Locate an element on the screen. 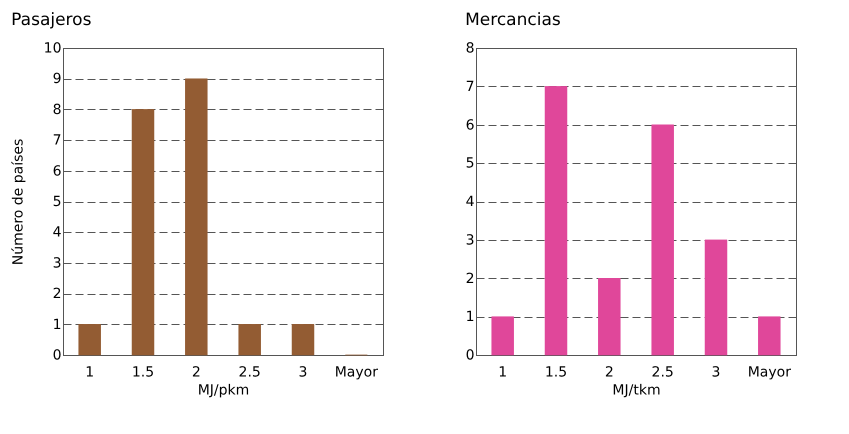  y-axis-title: Número de países is located at coordinates (18, 202).